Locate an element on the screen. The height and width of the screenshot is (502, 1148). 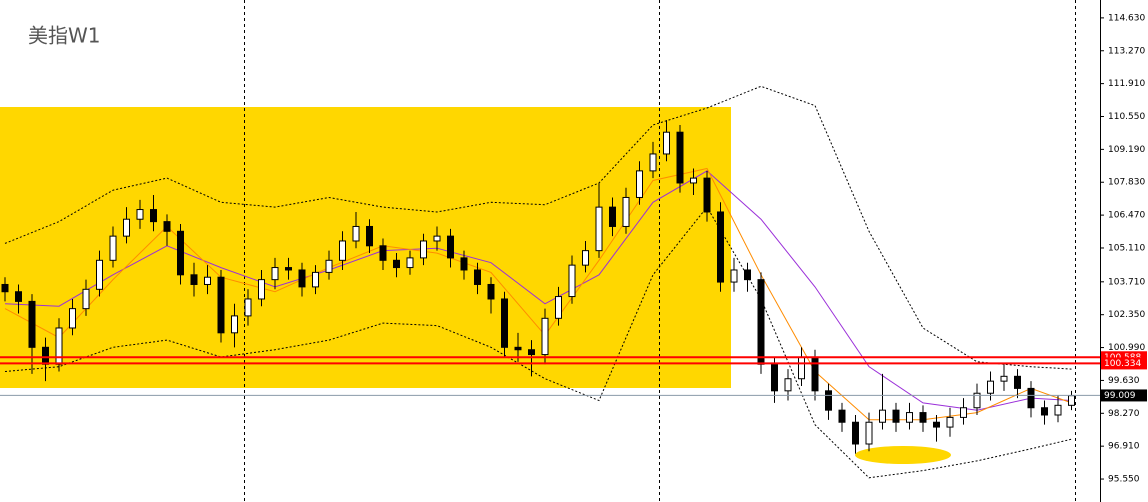
y-tick-label: 98.270 is located at coordinates (1124, 414).